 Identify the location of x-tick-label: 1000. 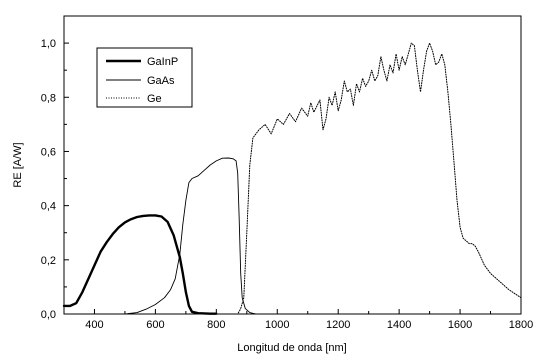
(277, 325).